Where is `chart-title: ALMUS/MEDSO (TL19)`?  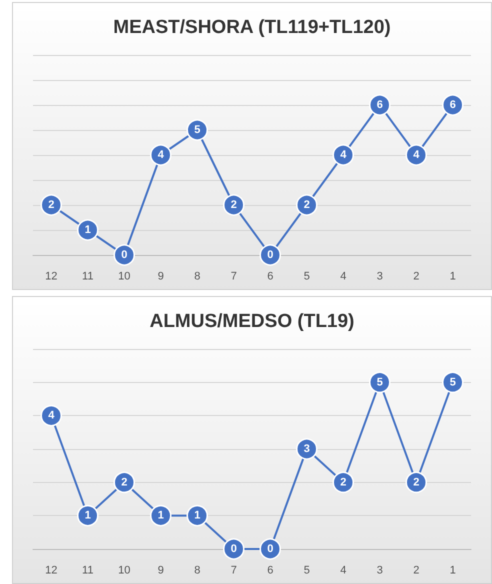 chart-title: ALMUS/MEDSO (TL19) is located at coordinates (252, 321).